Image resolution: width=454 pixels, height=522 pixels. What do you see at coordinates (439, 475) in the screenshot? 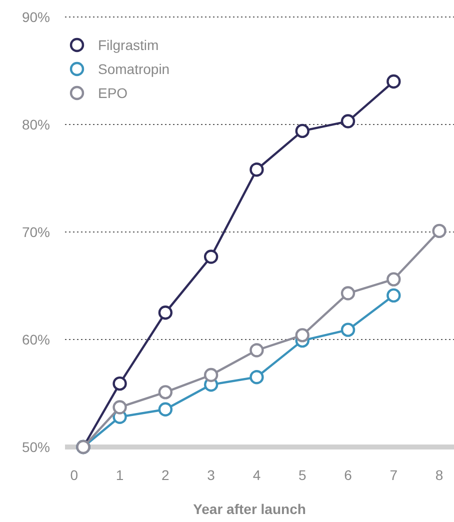
I see `x-tick-label: 8` at bounding box center [439, 475].